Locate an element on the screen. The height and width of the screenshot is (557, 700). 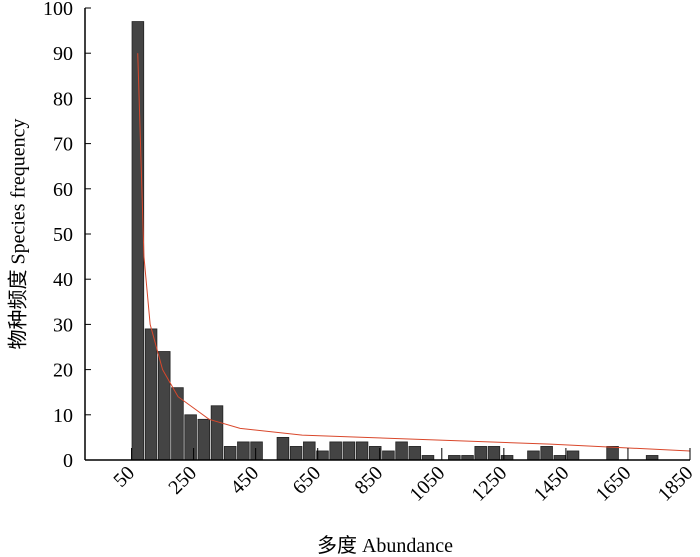
y-tick-label: 100 is located at coordinates (58, 10).